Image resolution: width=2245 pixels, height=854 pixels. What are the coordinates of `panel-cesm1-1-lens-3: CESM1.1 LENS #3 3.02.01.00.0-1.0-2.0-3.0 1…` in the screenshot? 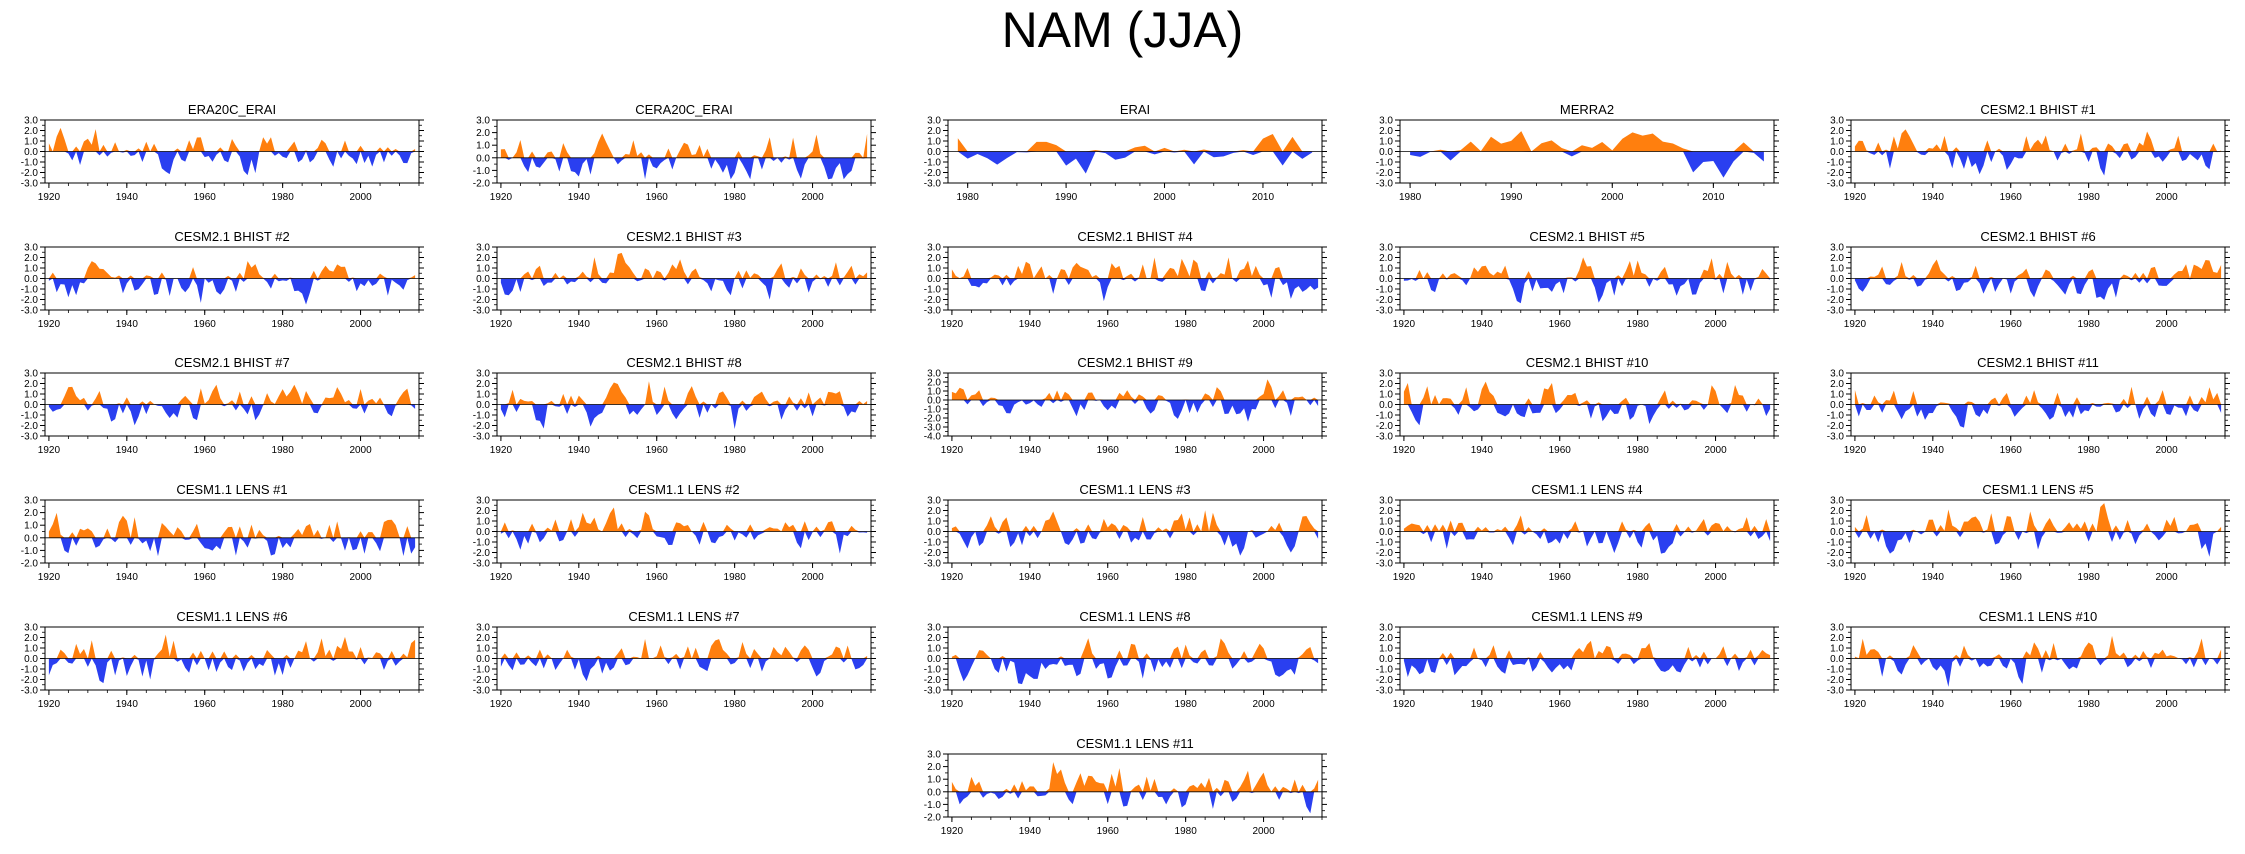 It's located at (1125, 532).